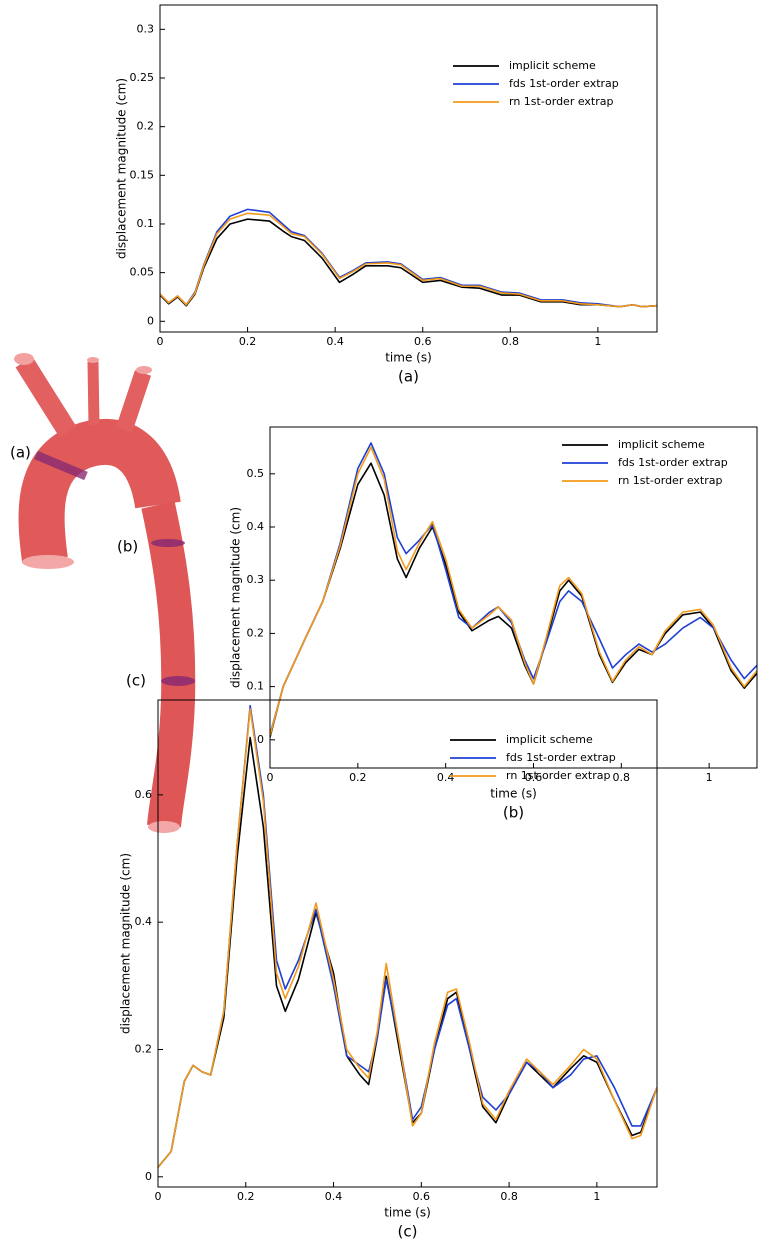 This screenshot has height=1253, width=758. Describe the element at coordinates (513, 813) in the screenshot. I see `chart-caption: (b)` at that location.